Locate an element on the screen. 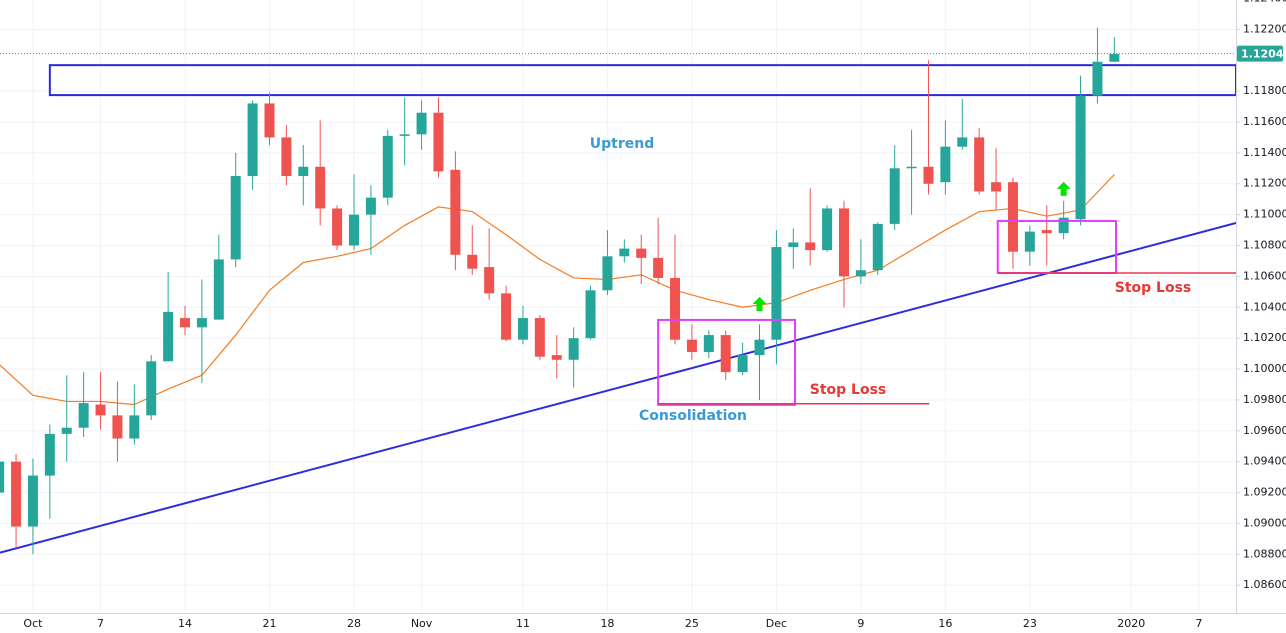 This screenshot has width=1286, height=633. x-tick-label: Dec is located at coordinates (776, 623).